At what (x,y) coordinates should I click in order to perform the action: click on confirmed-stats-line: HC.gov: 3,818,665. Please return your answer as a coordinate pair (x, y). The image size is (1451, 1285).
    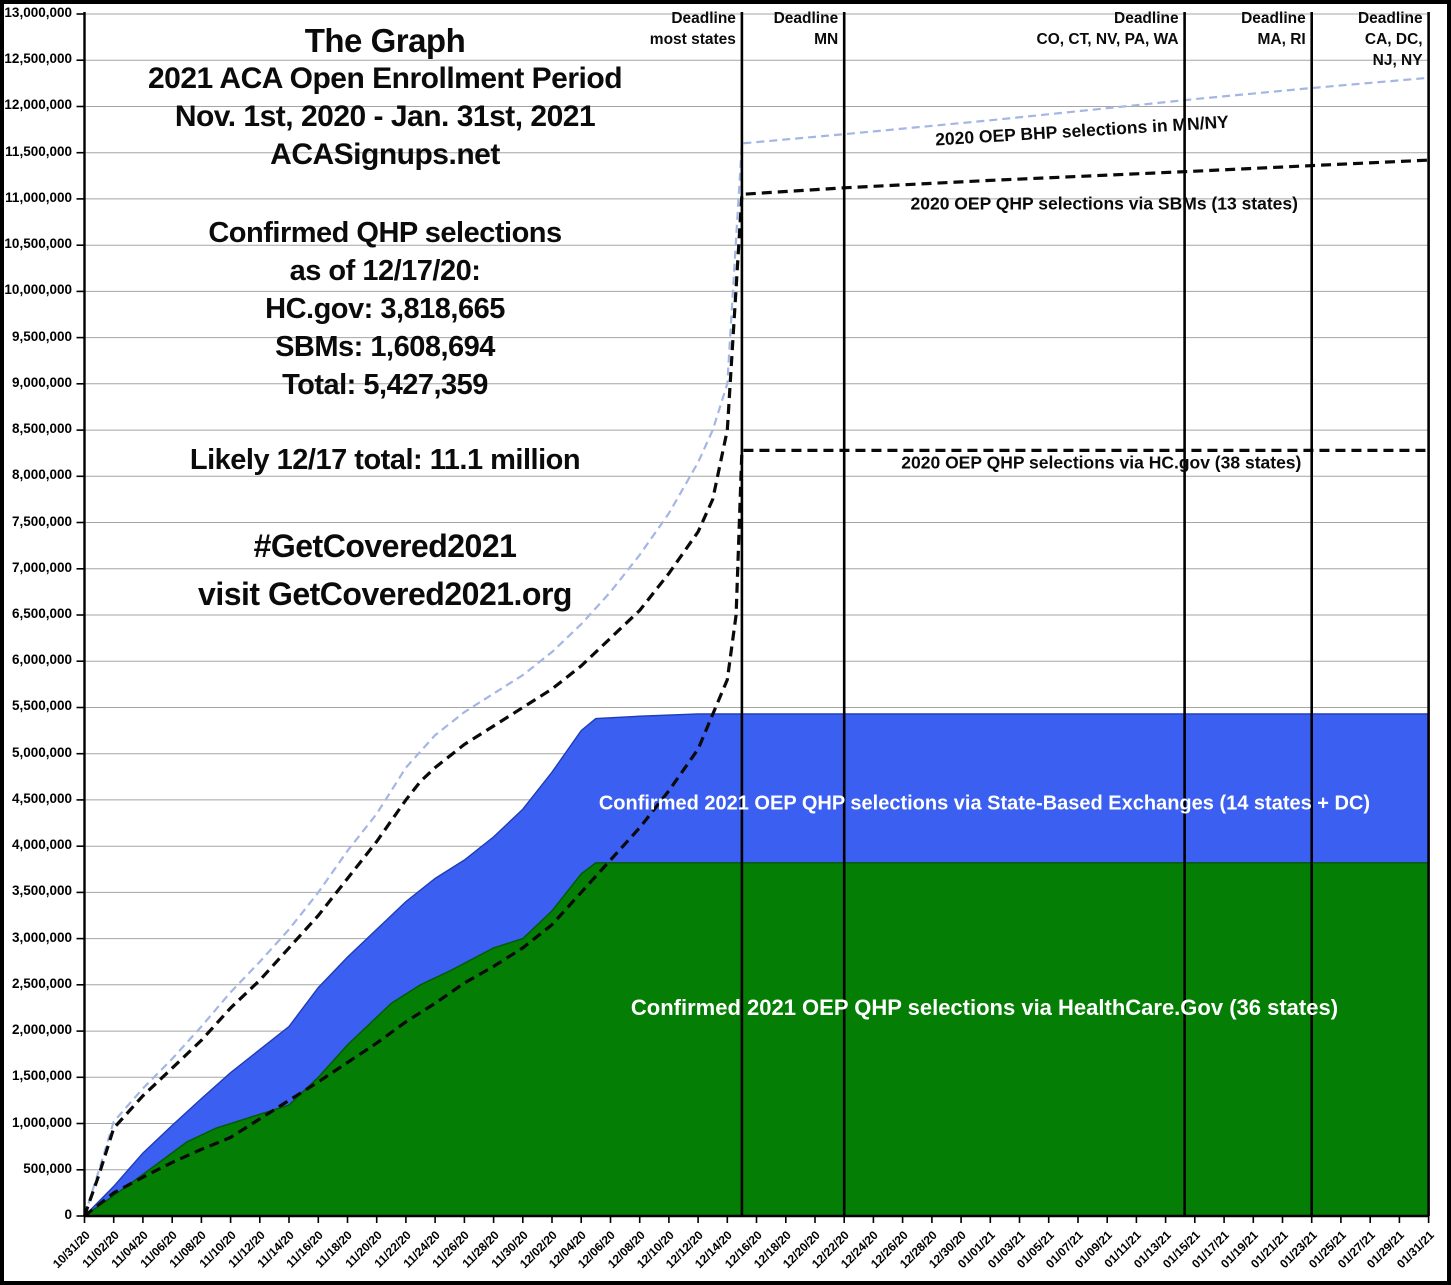
    Looking at the image, I should click on (385, 309).